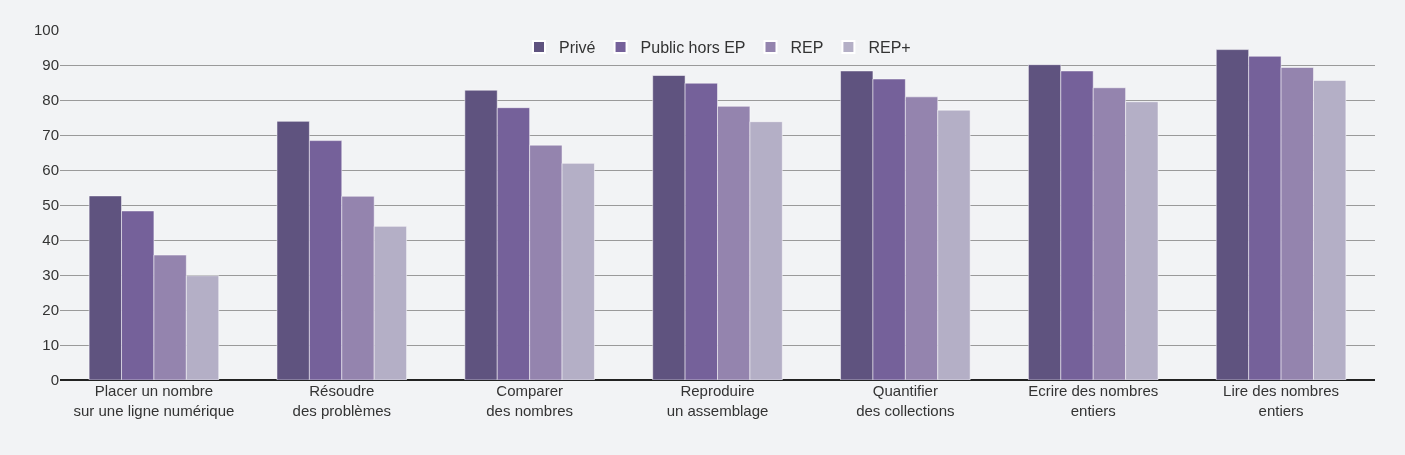 Image resolution: width=1405 pixels, height=455 pixels. What do you see at coordinates (889, 48) in the screenshot?
I see `legend-label: REP+` at bounding box center [889, 48].